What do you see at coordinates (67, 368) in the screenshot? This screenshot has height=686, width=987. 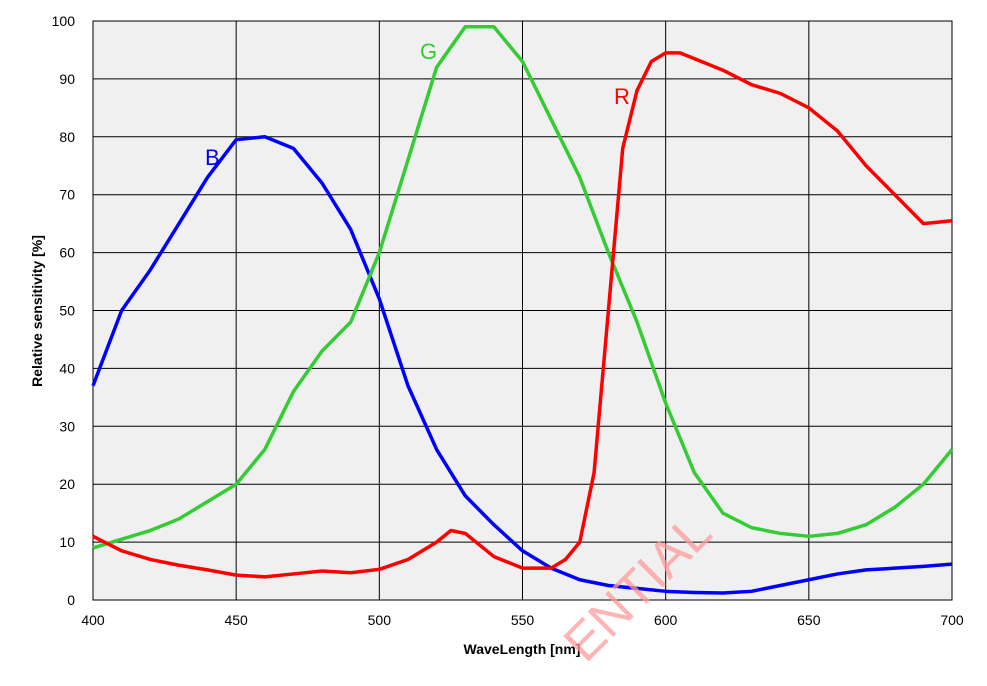 I see `y-tick-label: 40` at bounding box center [67, 368].